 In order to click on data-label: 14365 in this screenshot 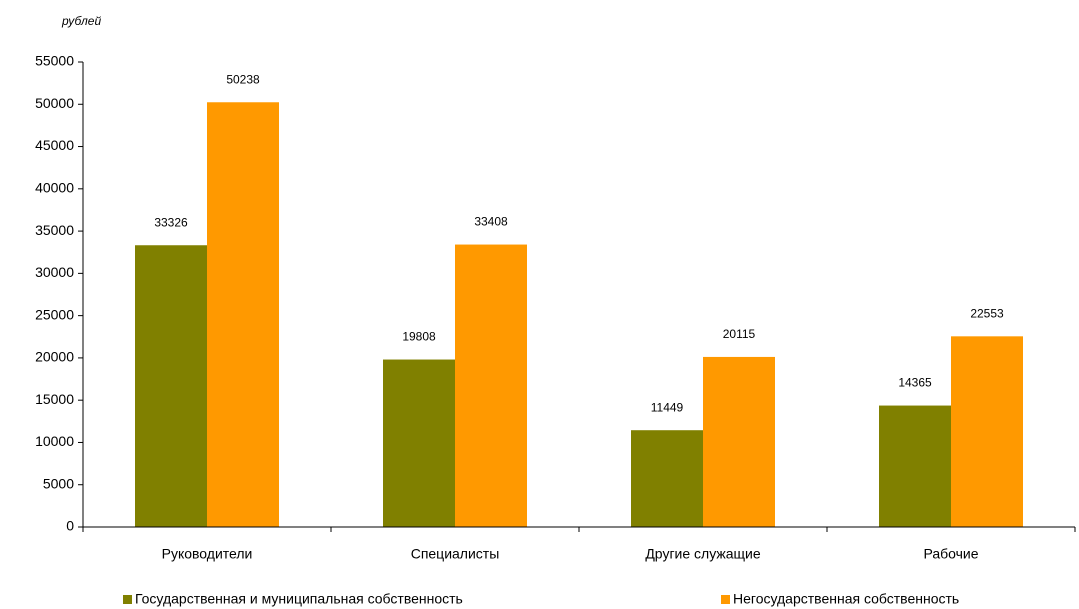, I will do `click(915, 383)`.